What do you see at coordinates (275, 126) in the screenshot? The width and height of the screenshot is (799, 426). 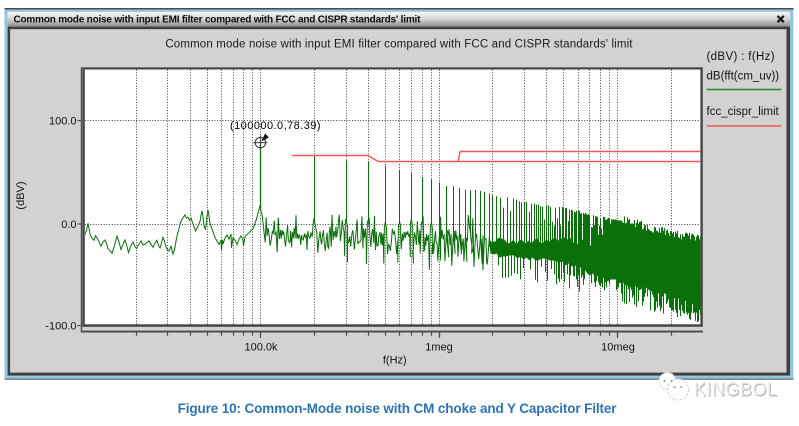 I see `svg-text: (100000.0,78.39)` at bounding box center [275, 126].